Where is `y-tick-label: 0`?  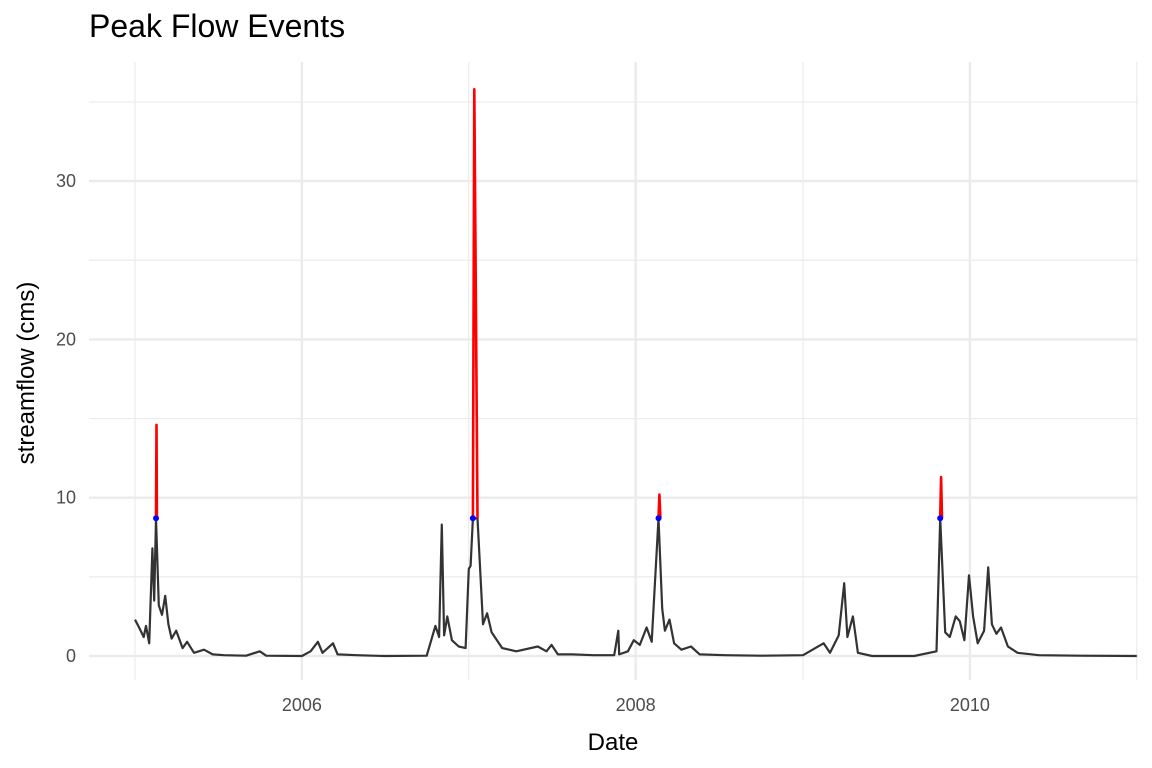 y-tick-label: 0 is located at coordinates (71, 656).